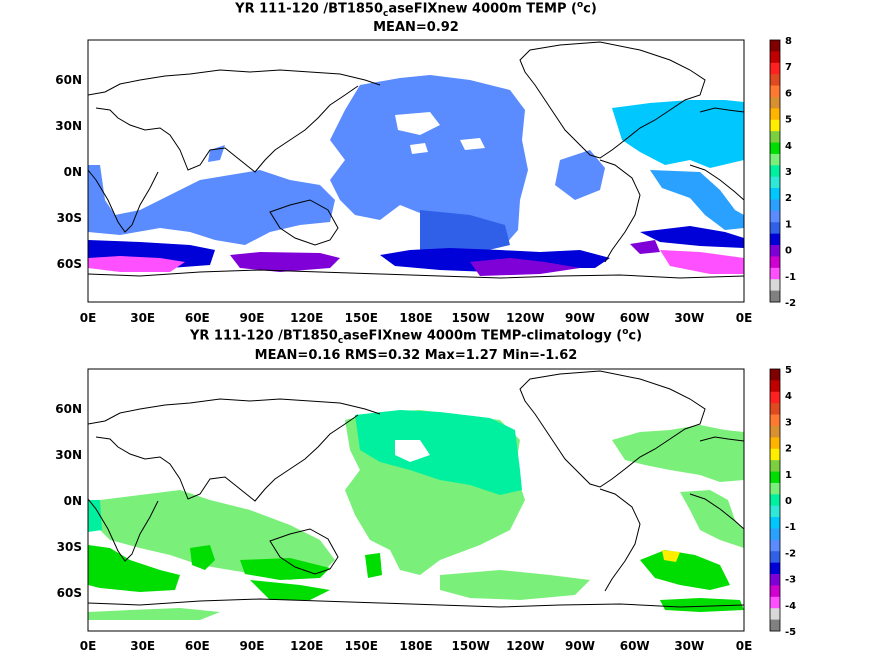  I want to click on colorbar-tick-label: -4, so click(790, 606).